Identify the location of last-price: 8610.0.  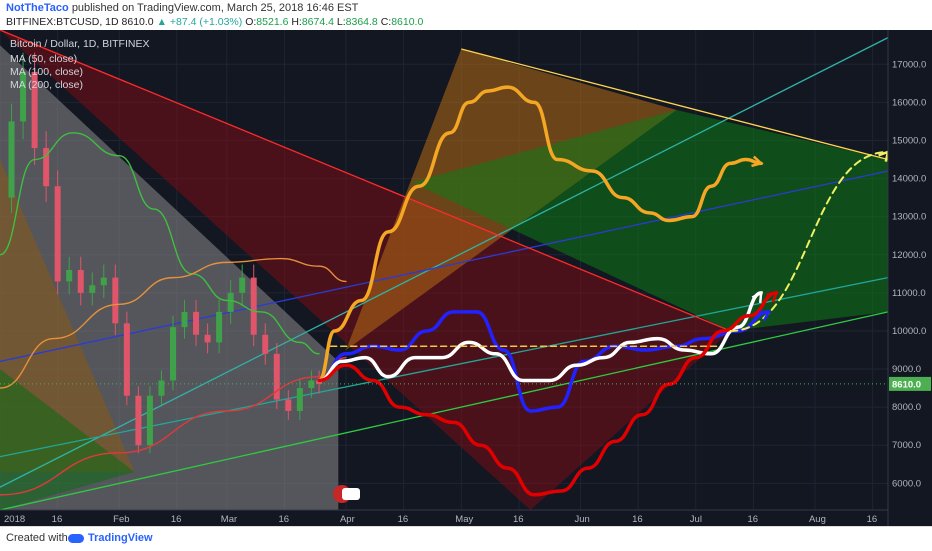
(137, 22).